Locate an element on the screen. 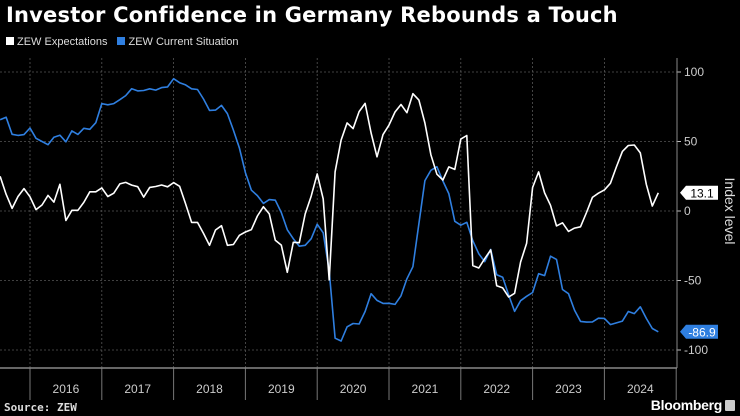  legend-swatch-expectations is located at coordinates (10, 41).